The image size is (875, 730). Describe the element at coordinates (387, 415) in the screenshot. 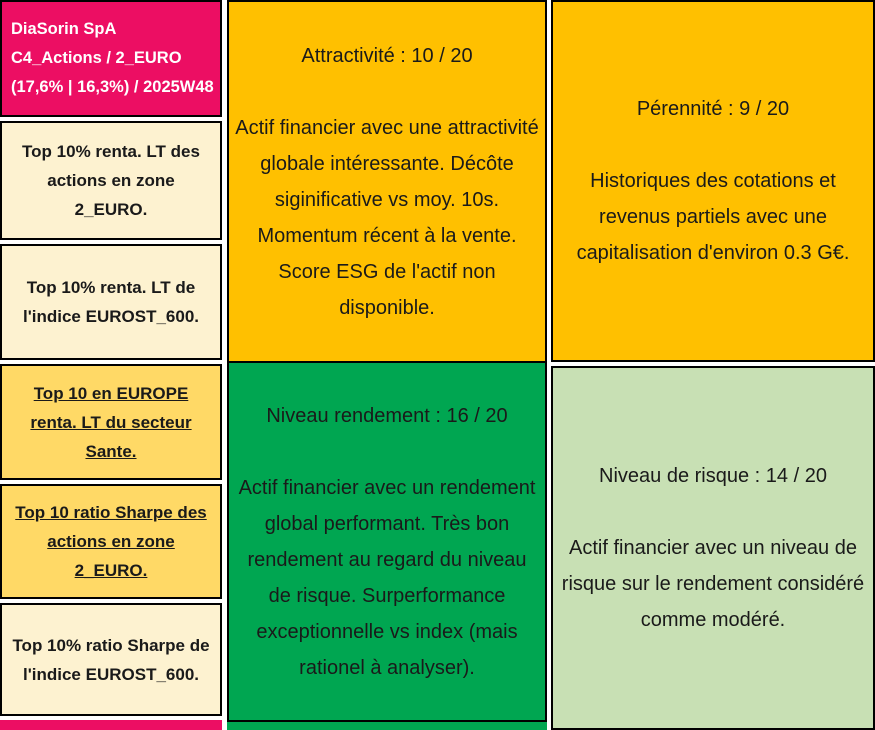

I see `rendement-score: Niveau rendement : 16 / 20` at that location.